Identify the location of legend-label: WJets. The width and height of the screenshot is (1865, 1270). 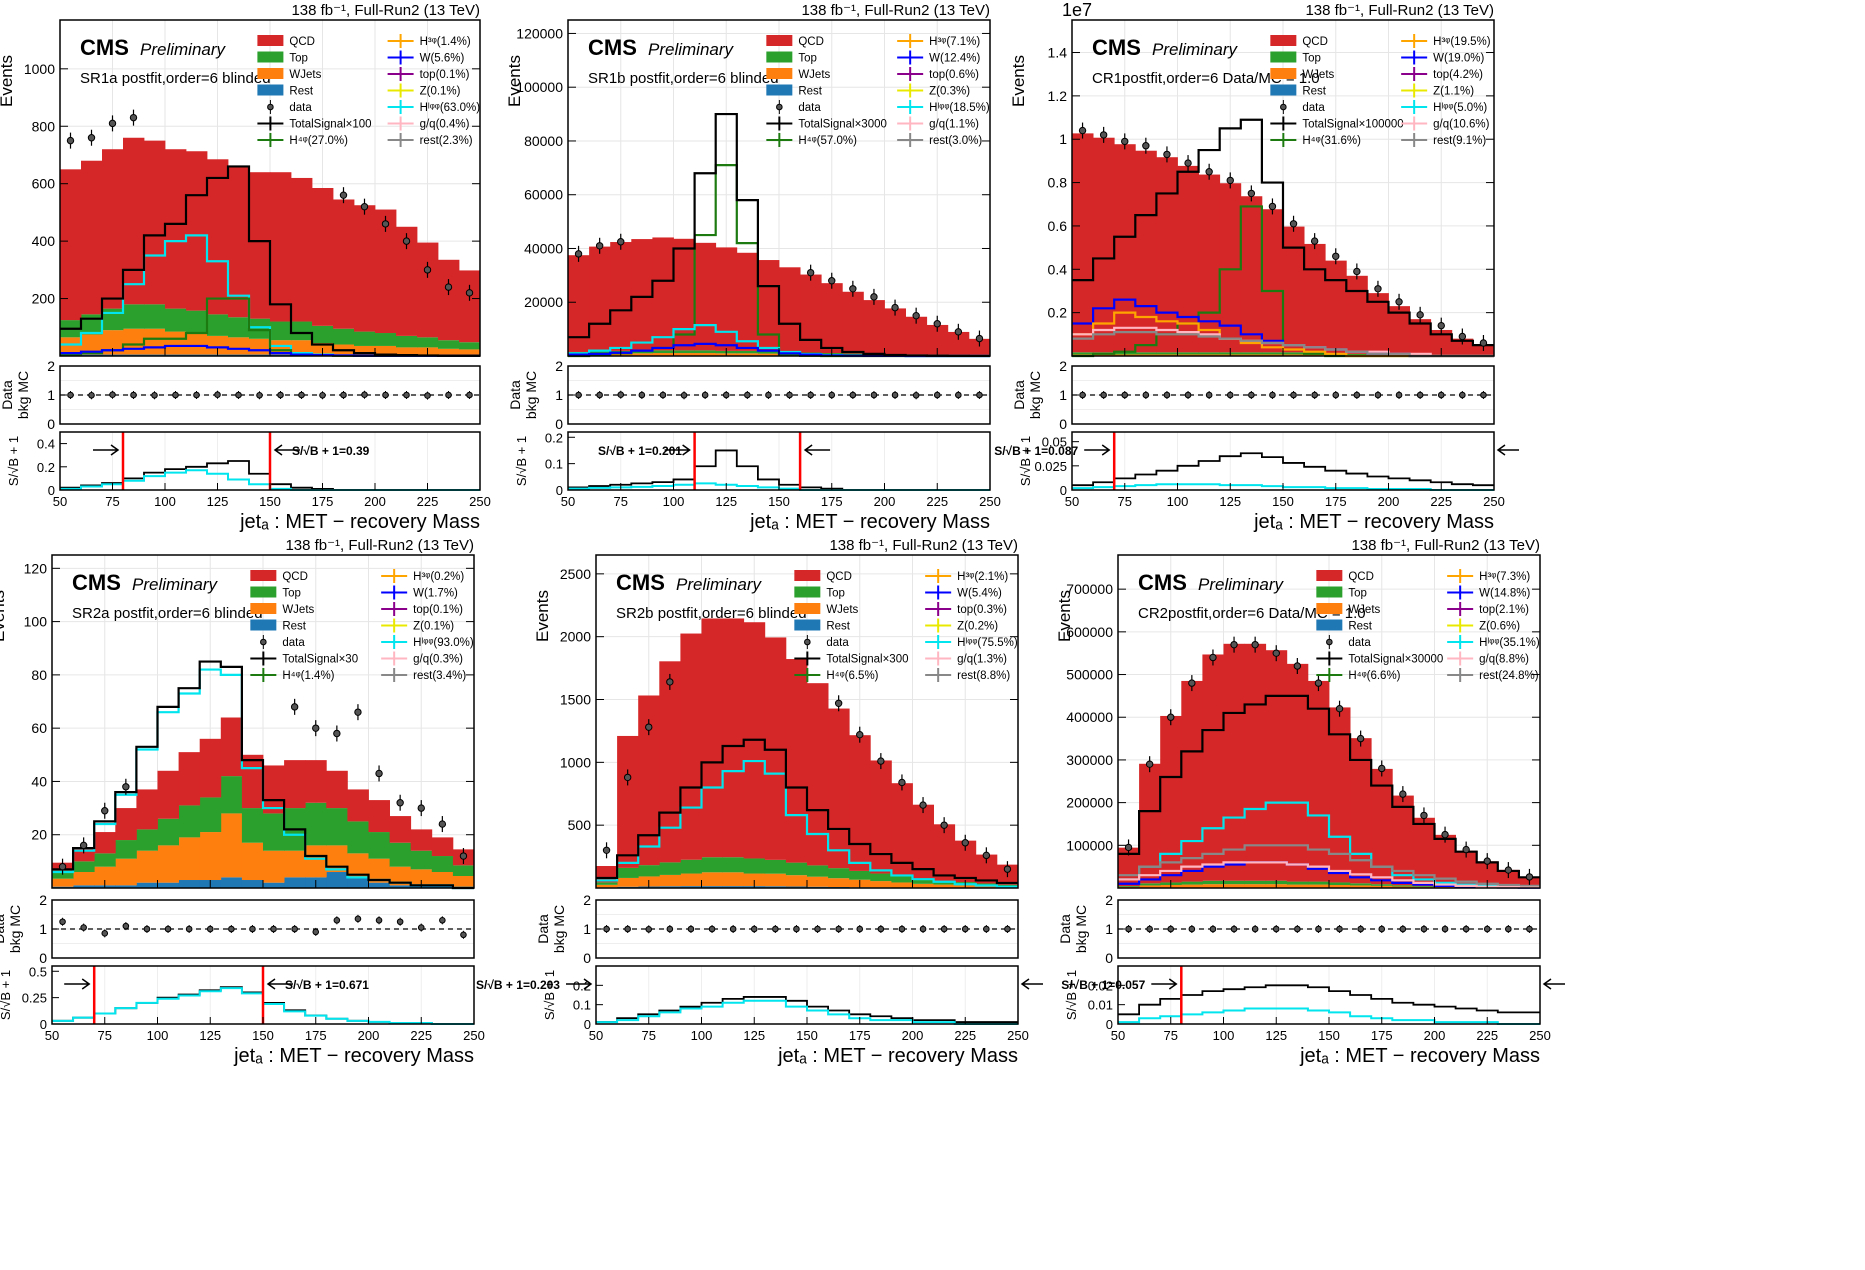
(1318, 75).